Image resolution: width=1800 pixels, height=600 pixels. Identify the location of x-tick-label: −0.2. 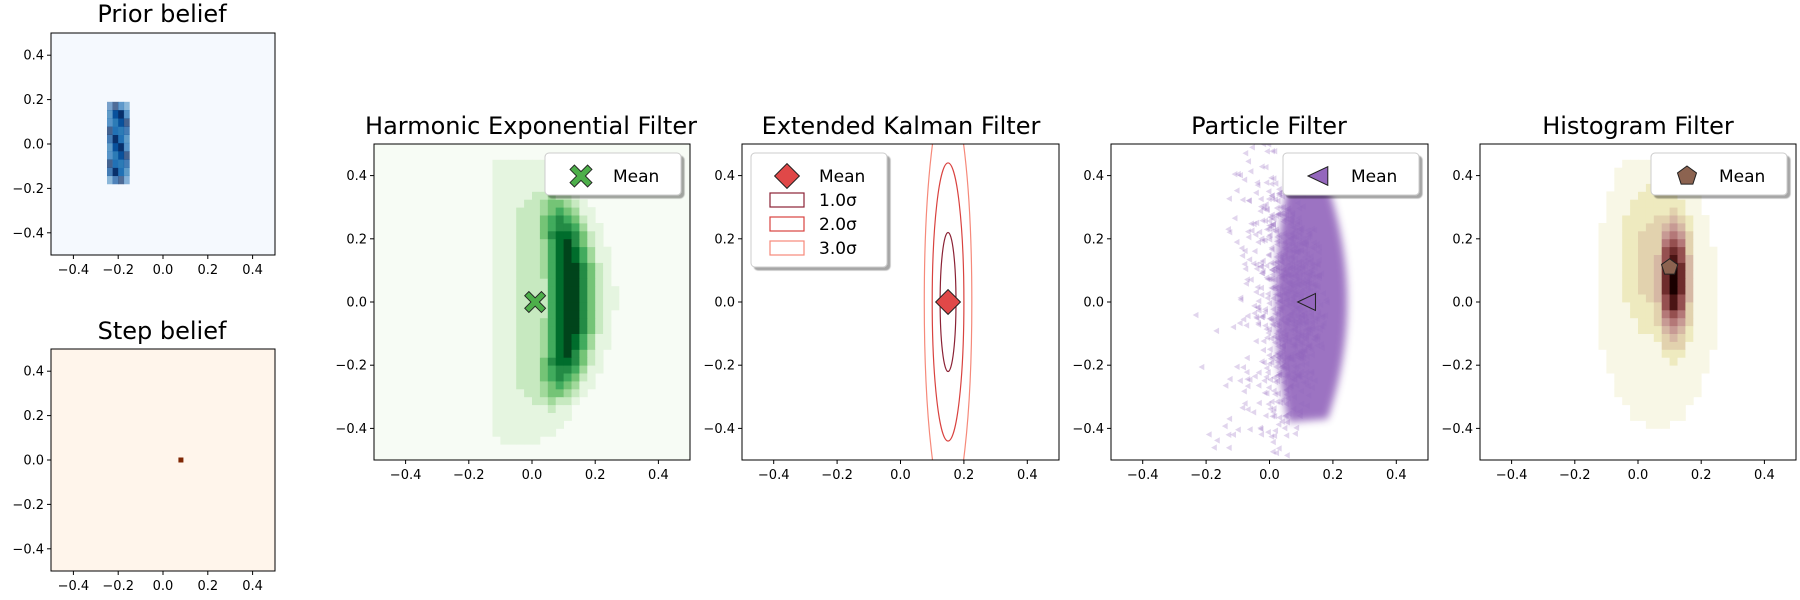
(837, 475).